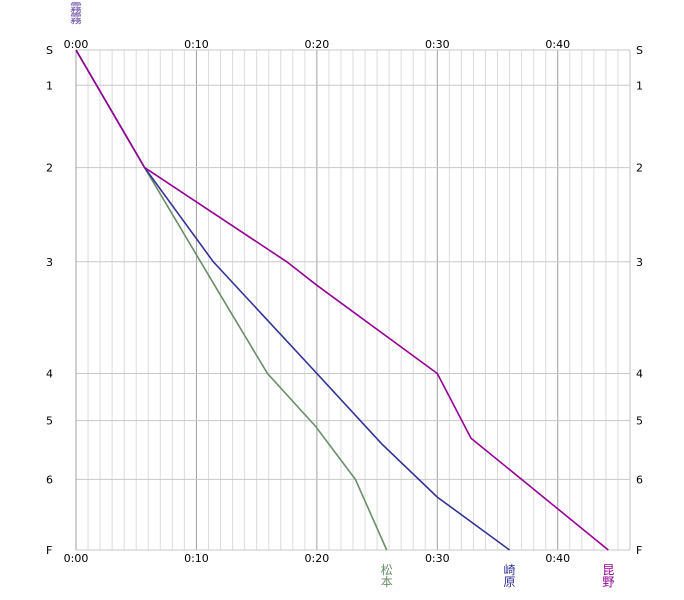 The height and width of the screenshot is (600, 684). I want to click on station-label-right: 5, so click(639, 421).